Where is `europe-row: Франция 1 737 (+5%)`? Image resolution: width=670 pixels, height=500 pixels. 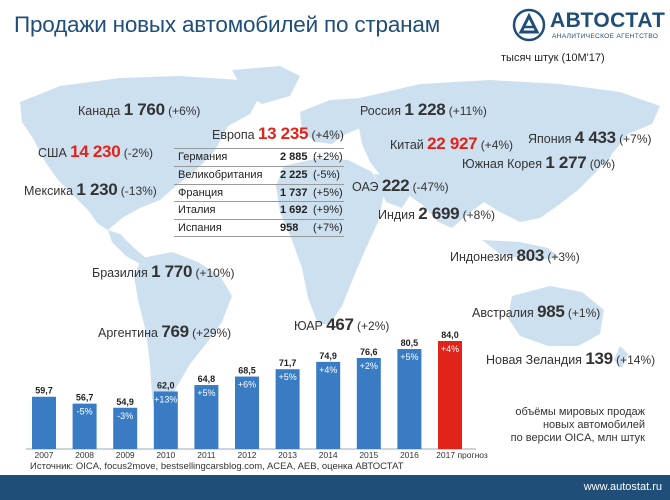
europe-row: Франция 1 737 (+5%) is located at coordinates (259, 192).